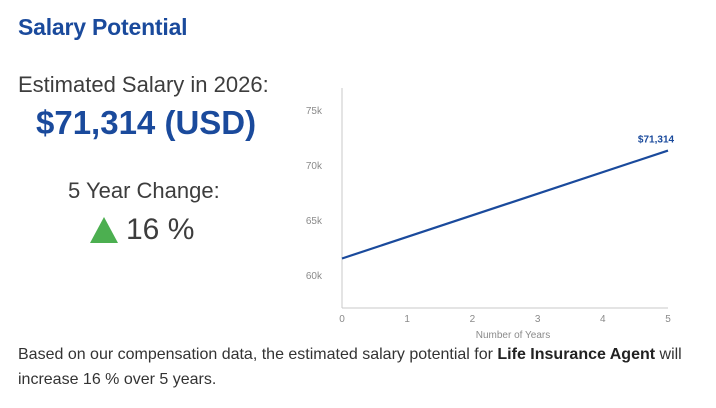 The height and width of the screenshot is (408, 716). I want to click on five-year-change: 16 %, so click(142, 230).